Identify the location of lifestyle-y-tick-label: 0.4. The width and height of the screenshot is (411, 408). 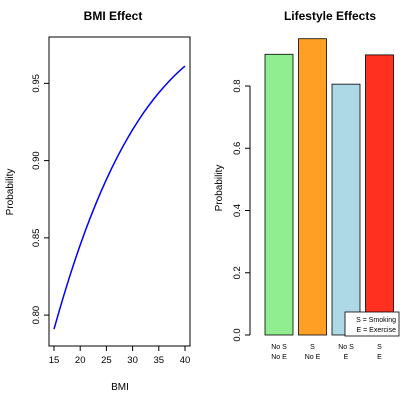
(237, 210).